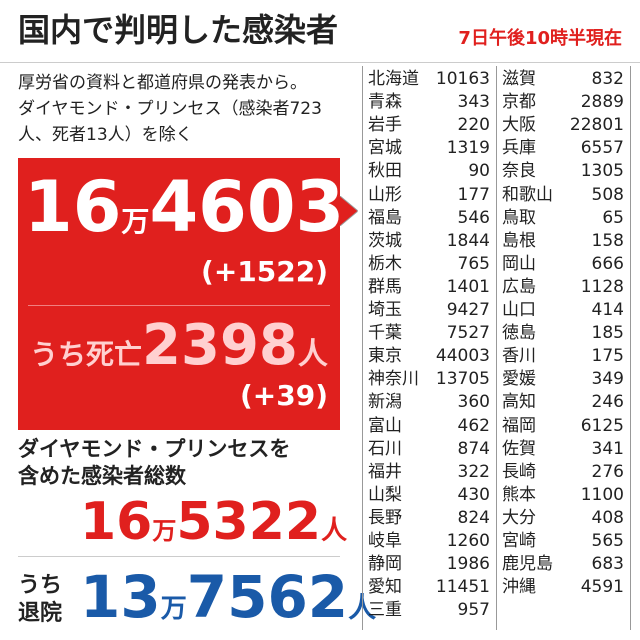  I want to click on count: 683, so click(607, 564).